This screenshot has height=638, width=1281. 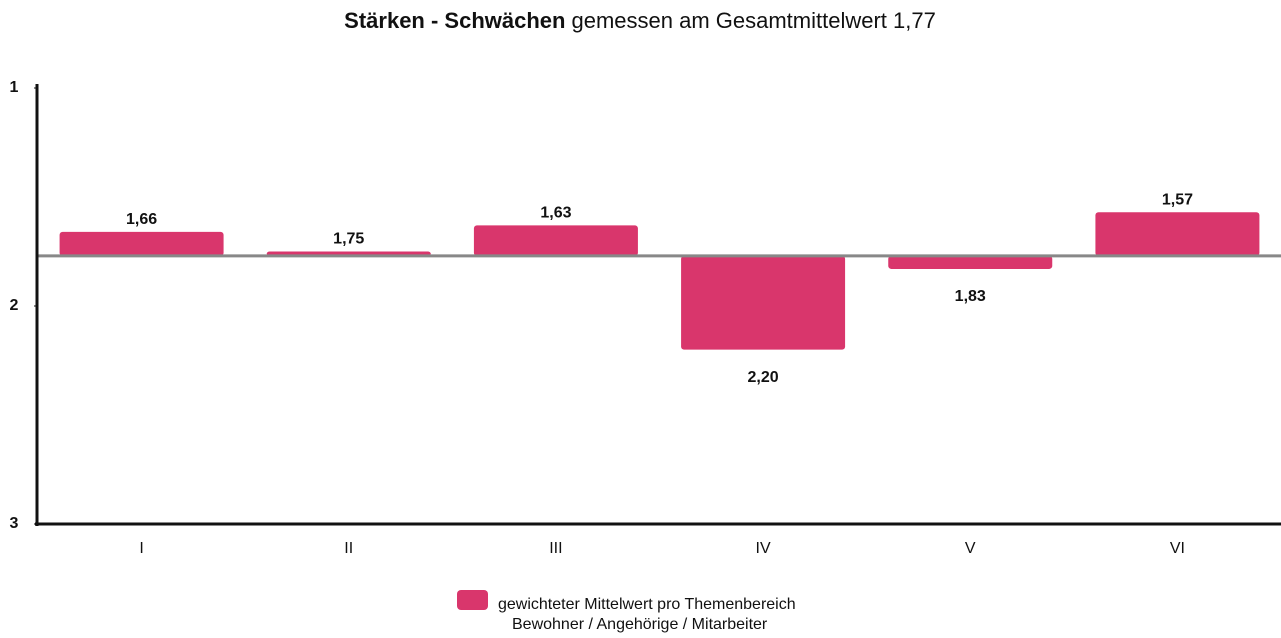 I want to click on title-rest: gemessen am Gesamtmittelwert 1,77, so click(x=753, y=20).